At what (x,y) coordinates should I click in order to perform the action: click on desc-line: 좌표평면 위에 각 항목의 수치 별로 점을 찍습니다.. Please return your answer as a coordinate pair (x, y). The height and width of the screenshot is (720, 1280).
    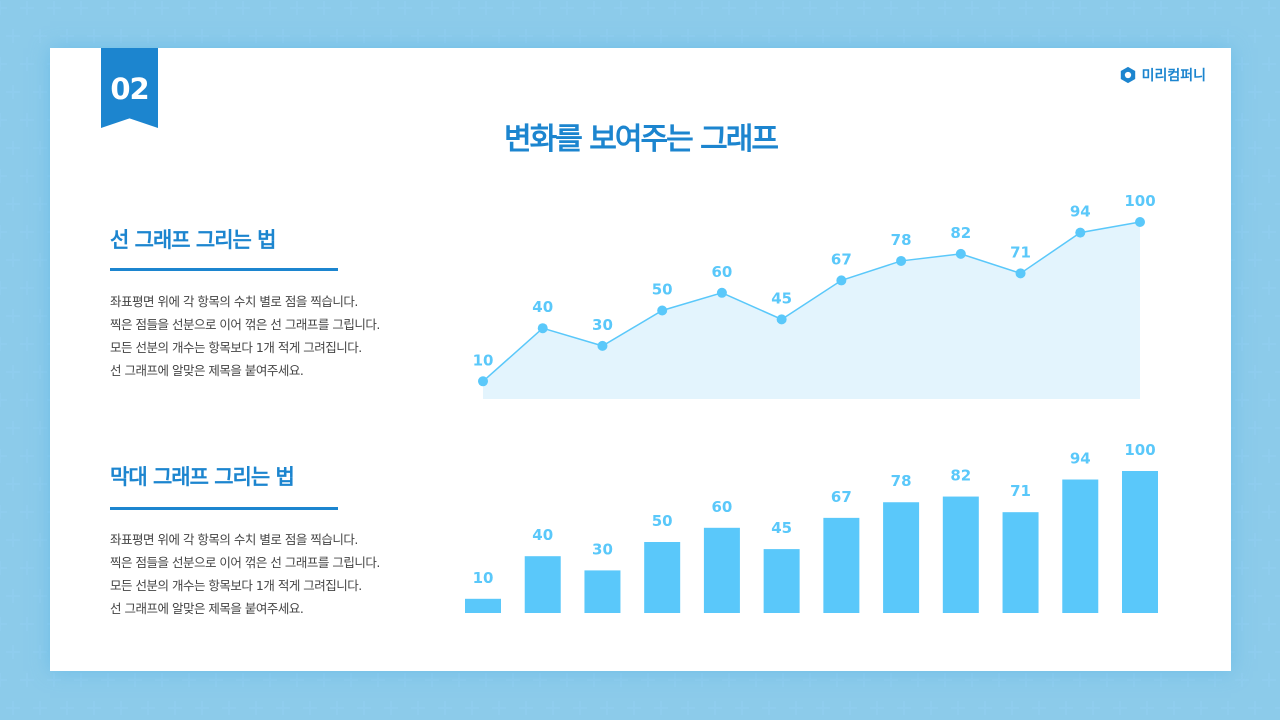
    Looking at the image, I should click on (234, 539).